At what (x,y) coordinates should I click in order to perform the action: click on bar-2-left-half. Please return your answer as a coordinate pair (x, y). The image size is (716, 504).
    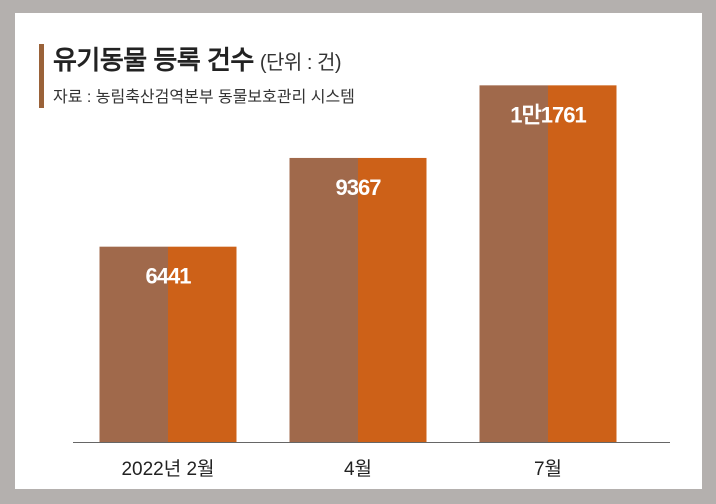
    Looking at the image, I should click on (323, 299).